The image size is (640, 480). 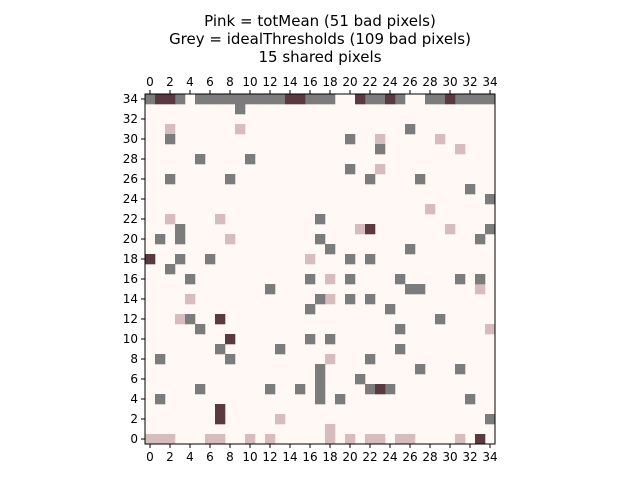 What do you see at coordinates (170, 457) in the screenshot?
I see `x-tick-label-bottom: 2` at bounding box center [170, 457].